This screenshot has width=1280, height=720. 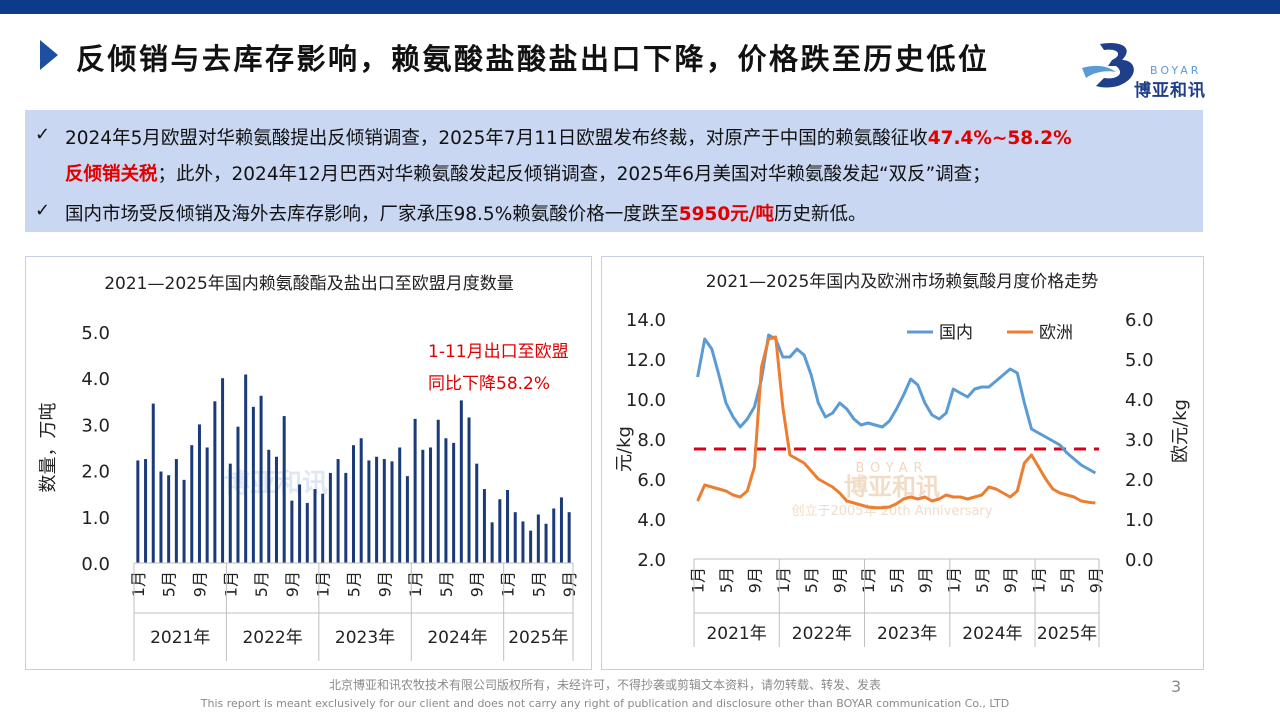 I want to click on boyar-logo-icon, so click(x=1108, y=65).